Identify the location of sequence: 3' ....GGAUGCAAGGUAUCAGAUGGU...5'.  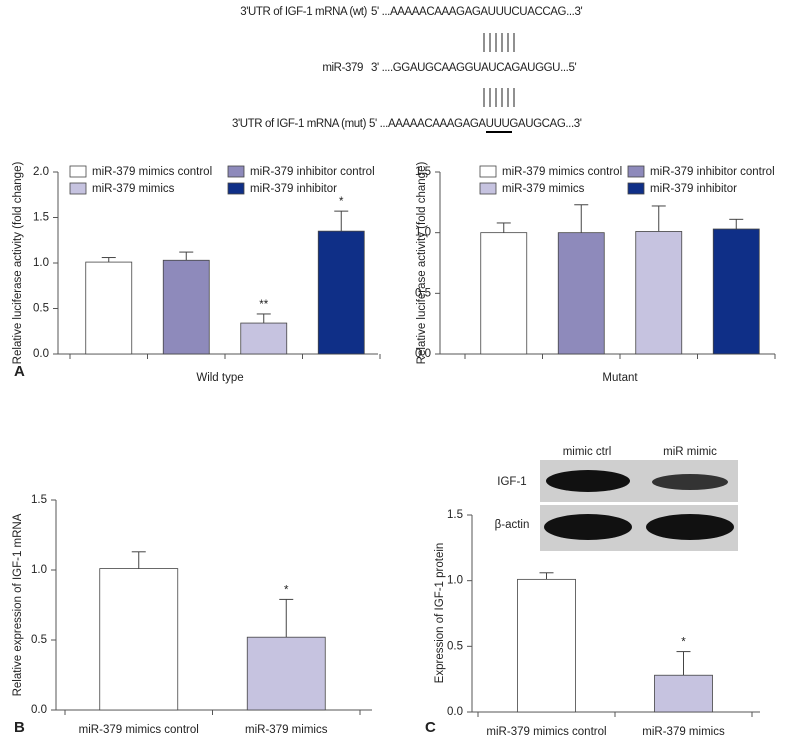
(473, 68).